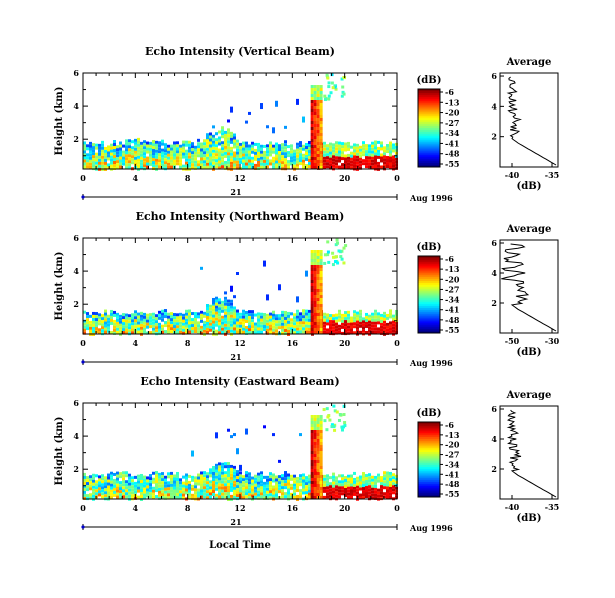  What do you see at coordinates (293, 343) in the screenshot?
I see `x-tick-label: 16` at bounding box center [293, 343].